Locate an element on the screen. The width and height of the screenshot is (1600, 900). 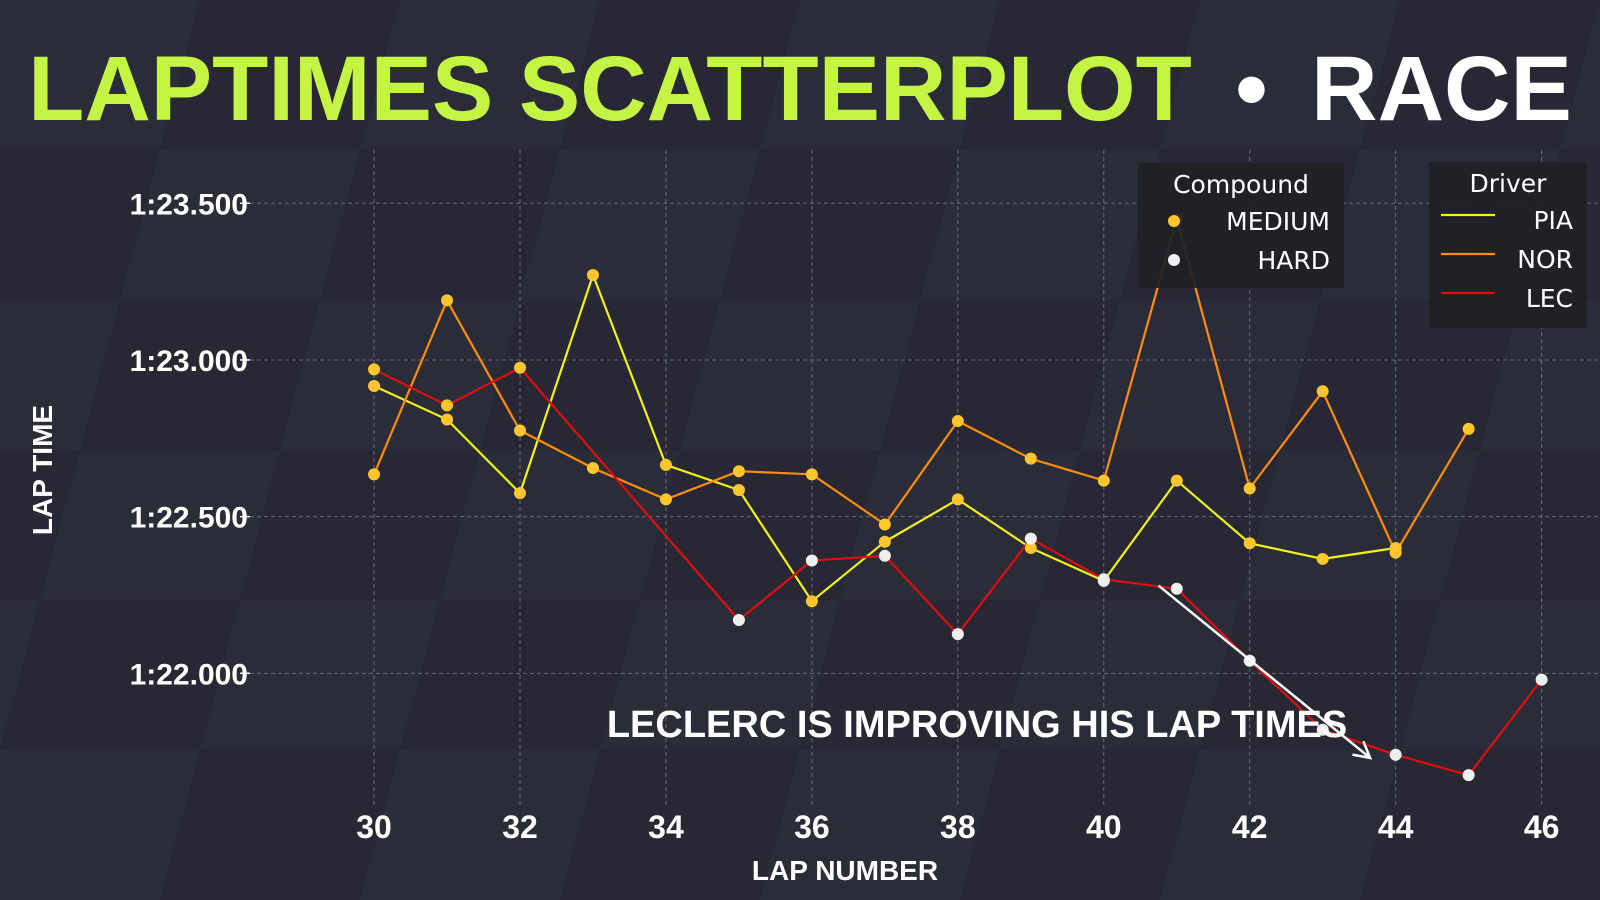
y-tick-label: 1:23.000 is located at coordinates (189, 361).